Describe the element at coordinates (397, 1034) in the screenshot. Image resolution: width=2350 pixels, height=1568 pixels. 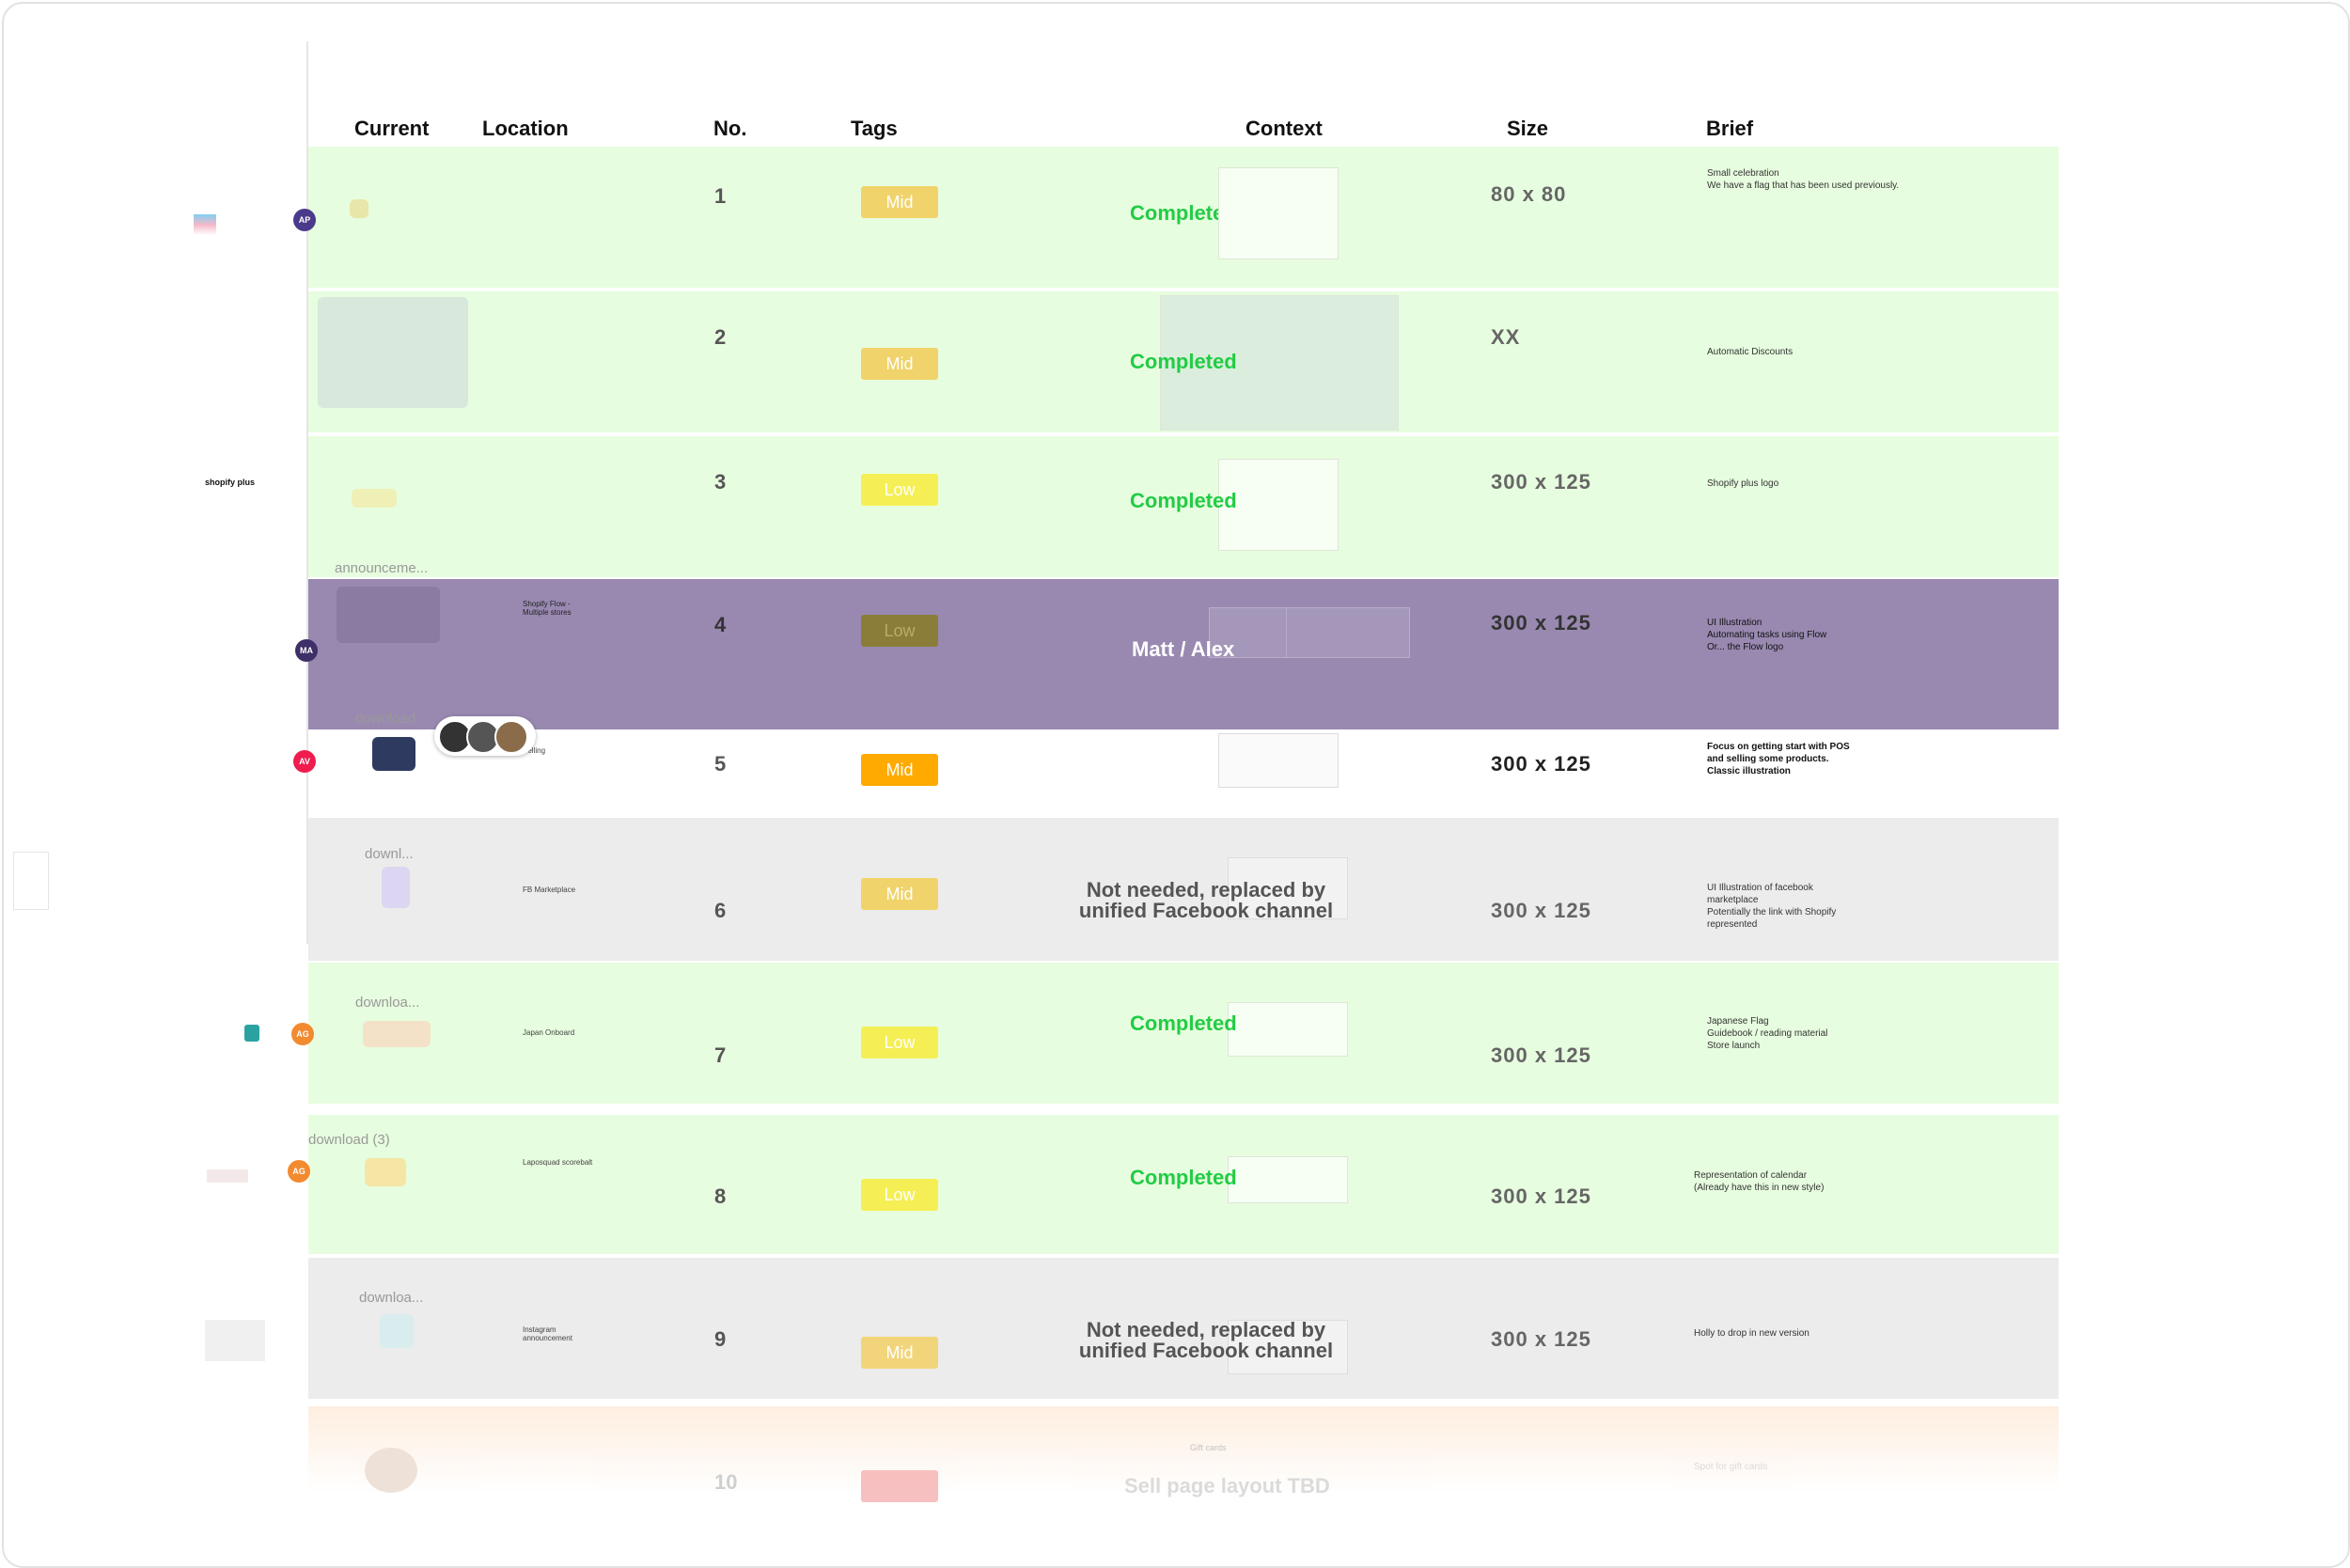
I see `japan-illustration` at that location.